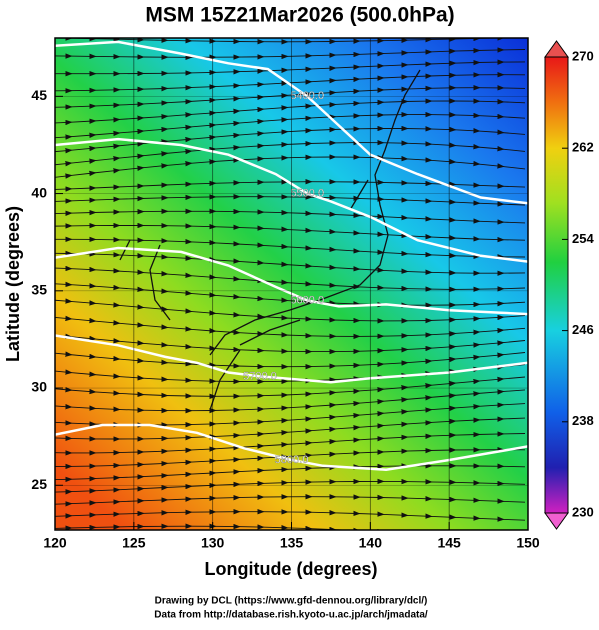 Image resolution: width=599 pixels, height=630 pixels. Describe the element at coordinates (307, 96) in the screenshot. I see `contour-label: 5400.0` at that location.